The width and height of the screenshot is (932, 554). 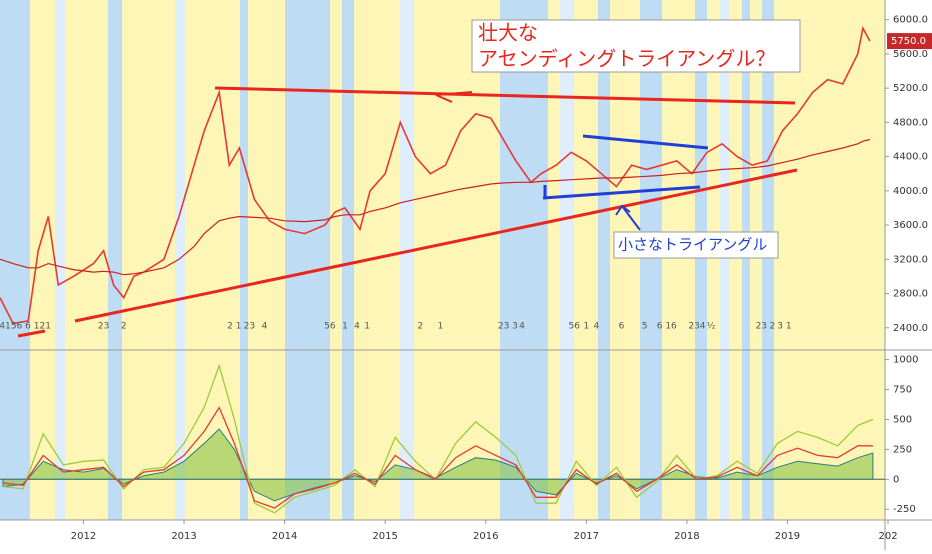 I want to click on marker-label: 234, so click(x=696, y=327).